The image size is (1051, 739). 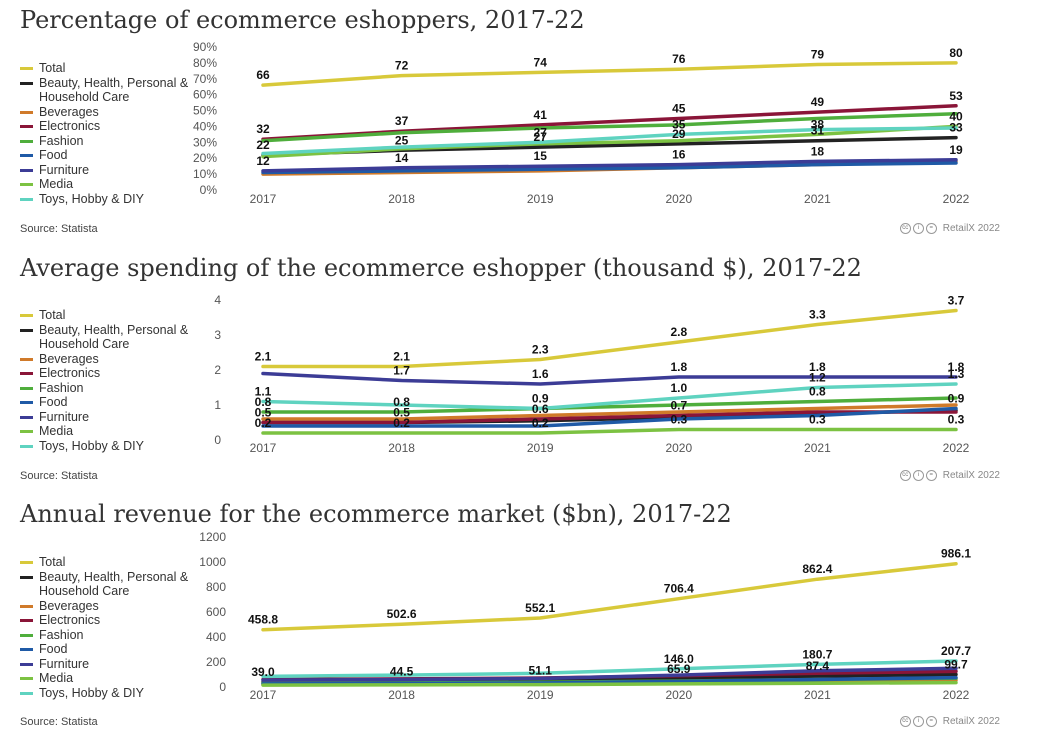 What do you see at coordinates (263, 423) in the screenshot?
I see `data-label: 0.2` at bounding box center [263, 423].